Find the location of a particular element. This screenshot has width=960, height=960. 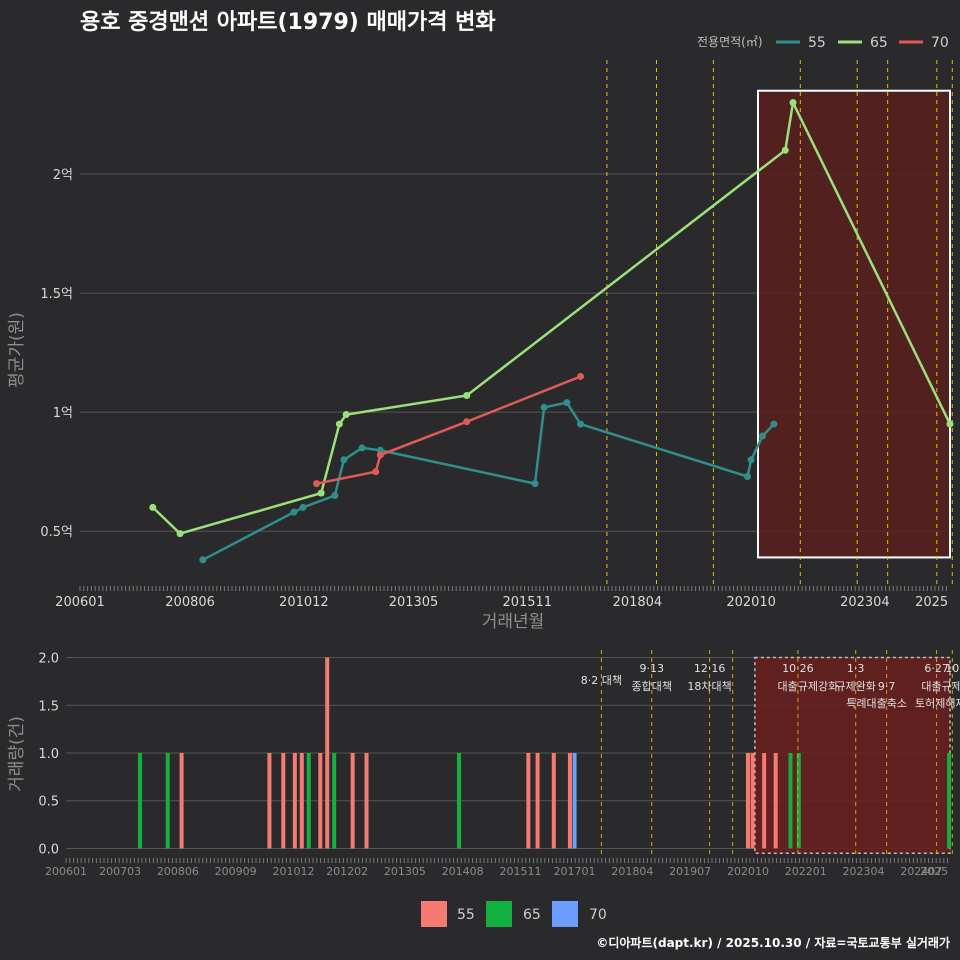

event-sublabel: 특례대출축소 is located at coordinates (876, 703).